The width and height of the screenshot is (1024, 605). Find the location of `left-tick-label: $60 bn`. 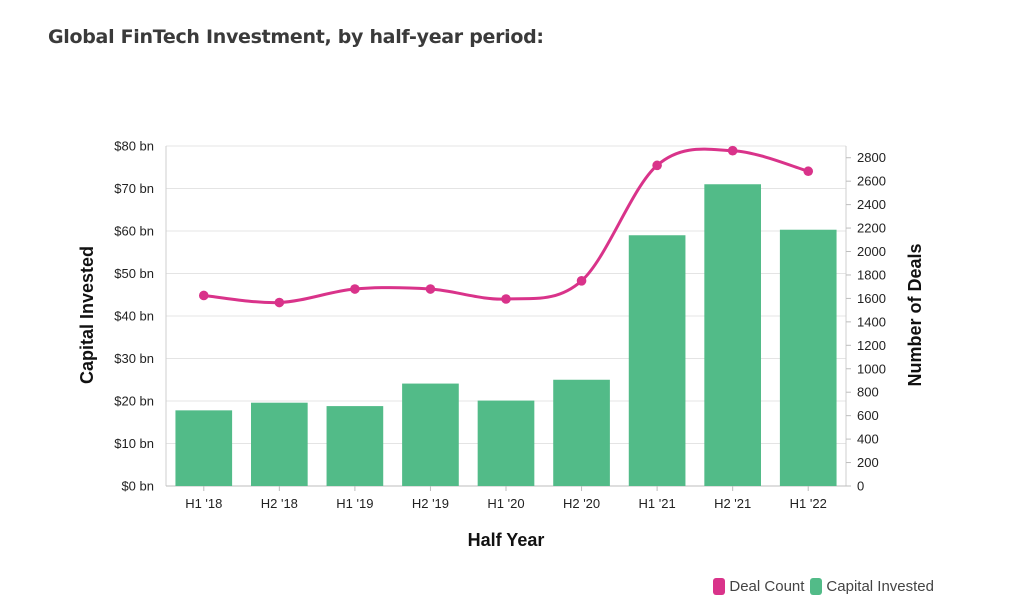

left-tick-label: $60 bn is located at coordinates (134, 231).